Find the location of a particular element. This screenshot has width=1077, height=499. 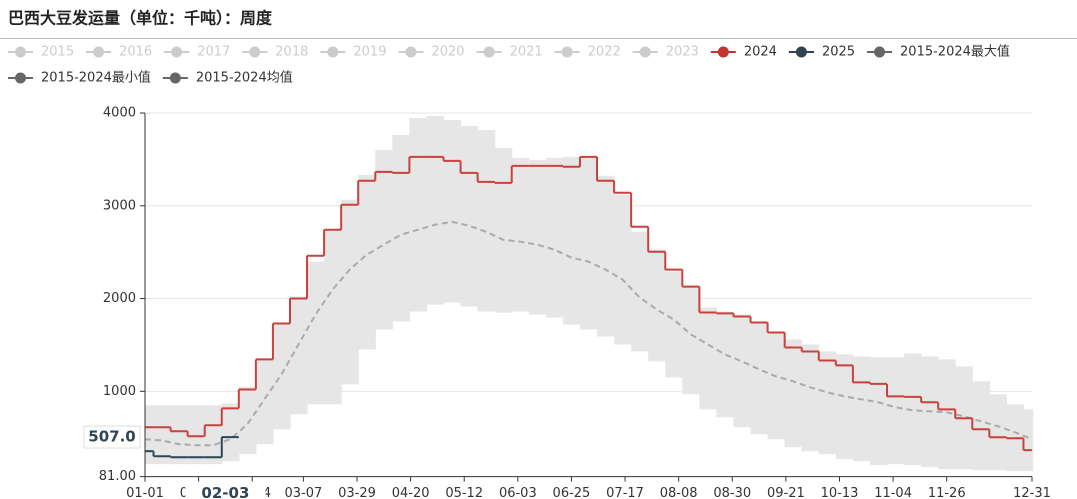

legend-label: 2019 is located at coordinates (369, 52).